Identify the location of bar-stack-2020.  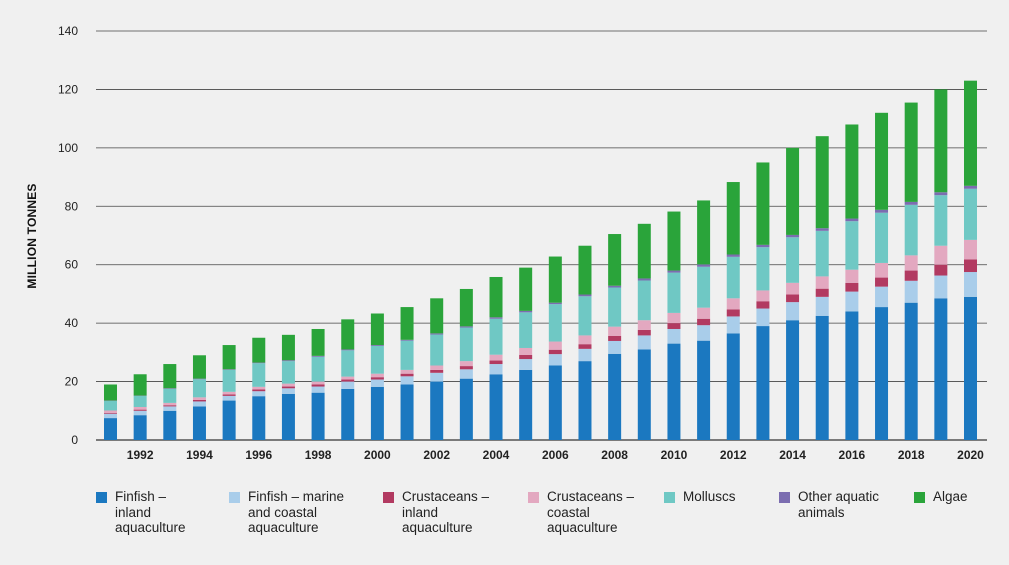
(970, 260).